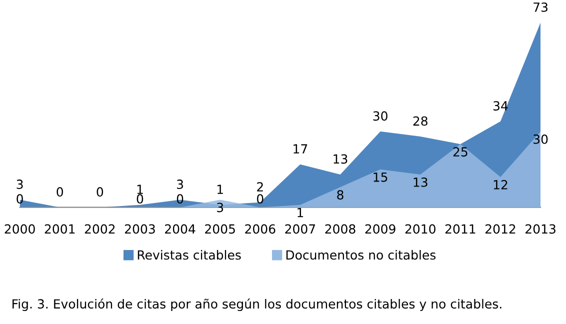 The height and width of the screenshot is (324, 566). Describe the element at coordinates (260, 187) in the screenshot. I see `data-label: 2` at that location.